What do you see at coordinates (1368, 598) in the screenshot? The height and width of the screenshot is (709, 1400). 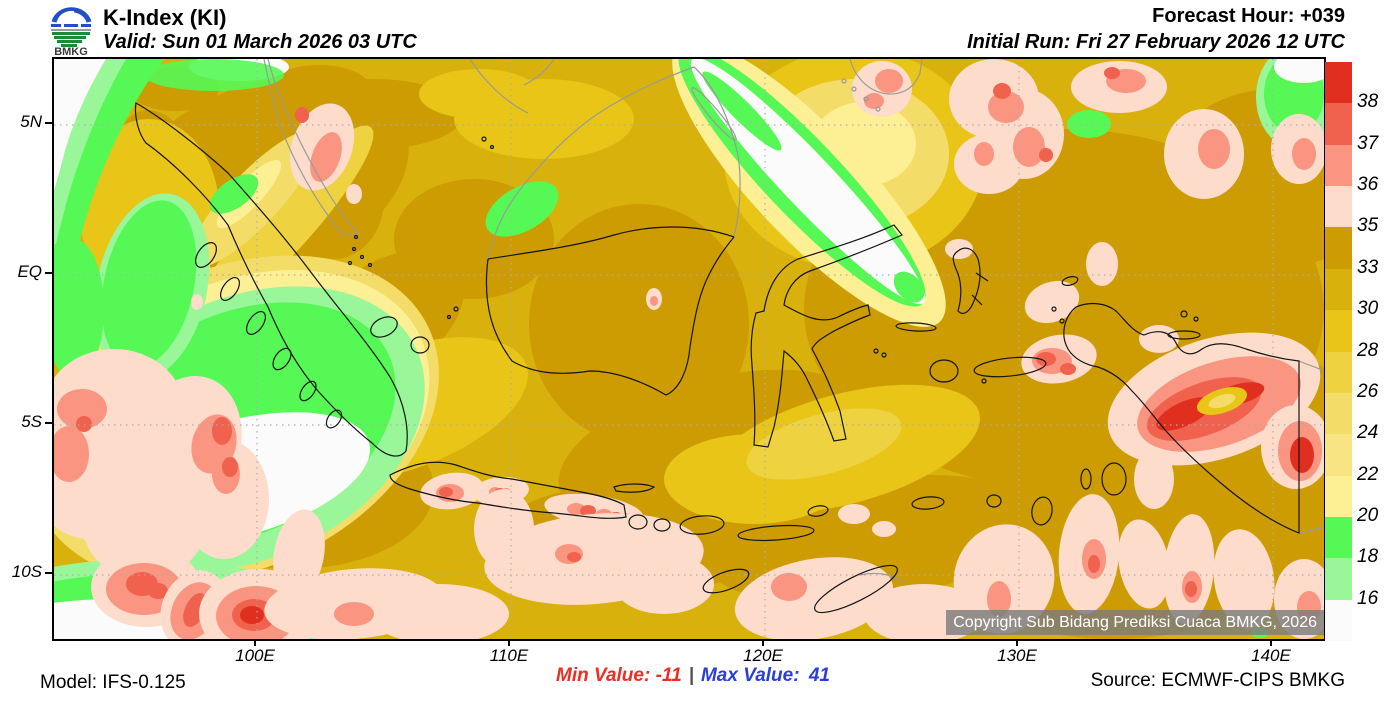 I see `colorbar-tick-label: 16` at bounding box center [1368, 598].